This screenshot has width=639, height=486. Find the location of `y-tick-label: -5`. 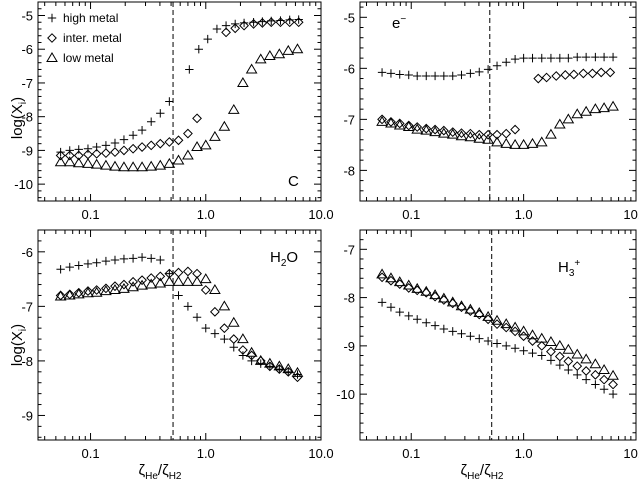

y-tick-label: -5 is located at coordinates (349, 17).